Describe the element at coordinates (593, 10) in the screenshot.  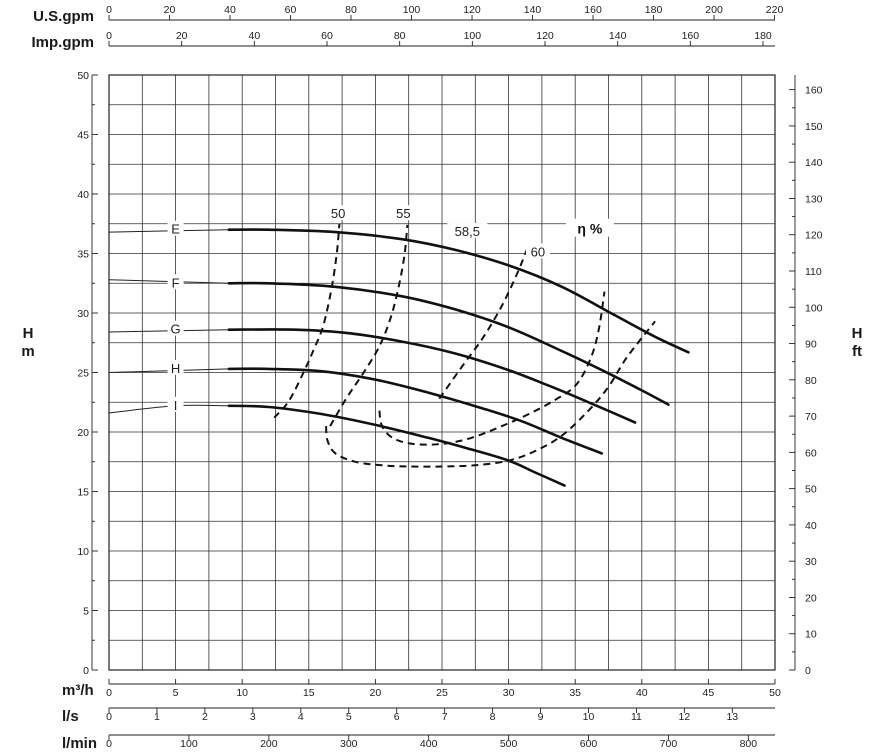
I see `secondary-tick-label: 160` at that location.